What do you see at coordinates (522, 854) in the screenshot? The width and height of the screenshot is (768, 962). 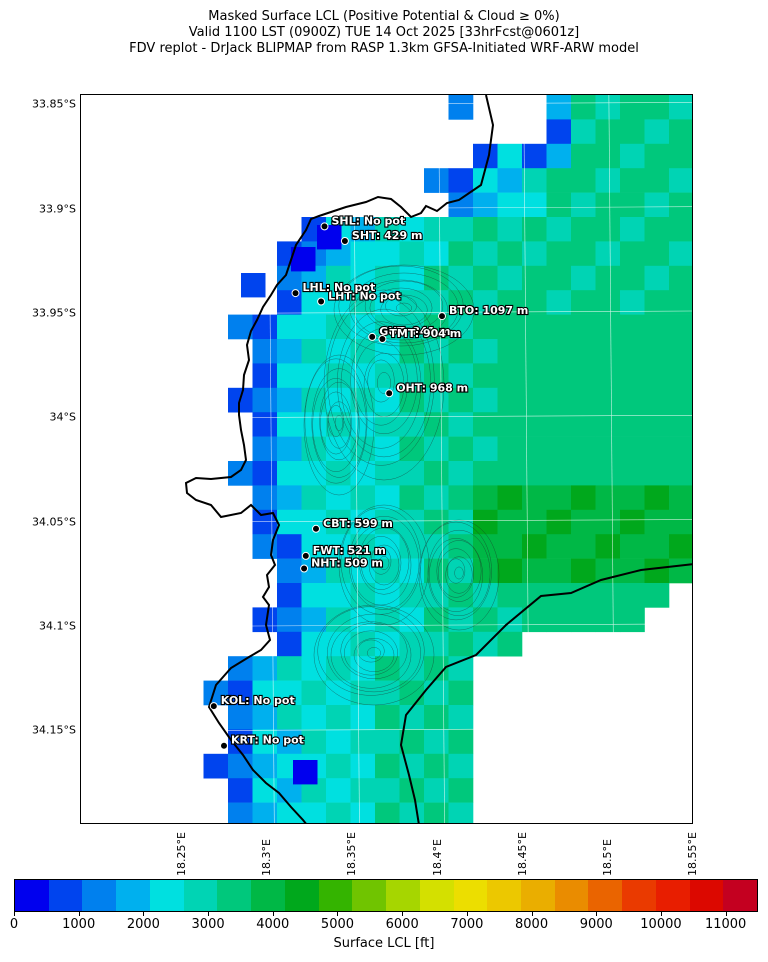 I see `lon-tick-label: 18.45°E` at bounding box center [522, 854].